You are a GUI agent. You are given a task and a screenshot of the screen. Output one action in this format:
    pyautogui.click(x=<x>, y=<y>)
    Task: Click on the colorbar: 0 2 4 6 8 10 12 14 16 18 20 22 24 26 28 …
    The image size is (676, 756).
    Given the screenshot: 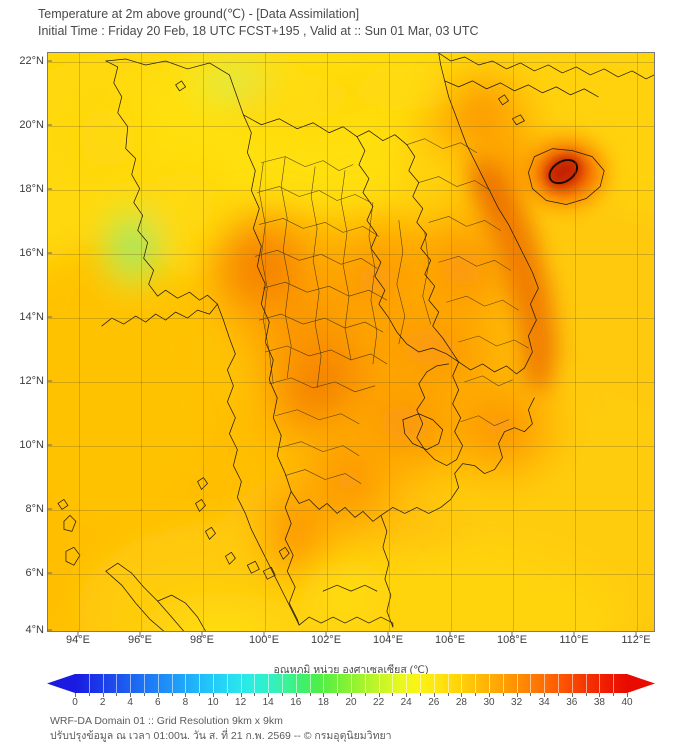 What is the action you would take?
    pyautogui.click(x=351, y=690)
    